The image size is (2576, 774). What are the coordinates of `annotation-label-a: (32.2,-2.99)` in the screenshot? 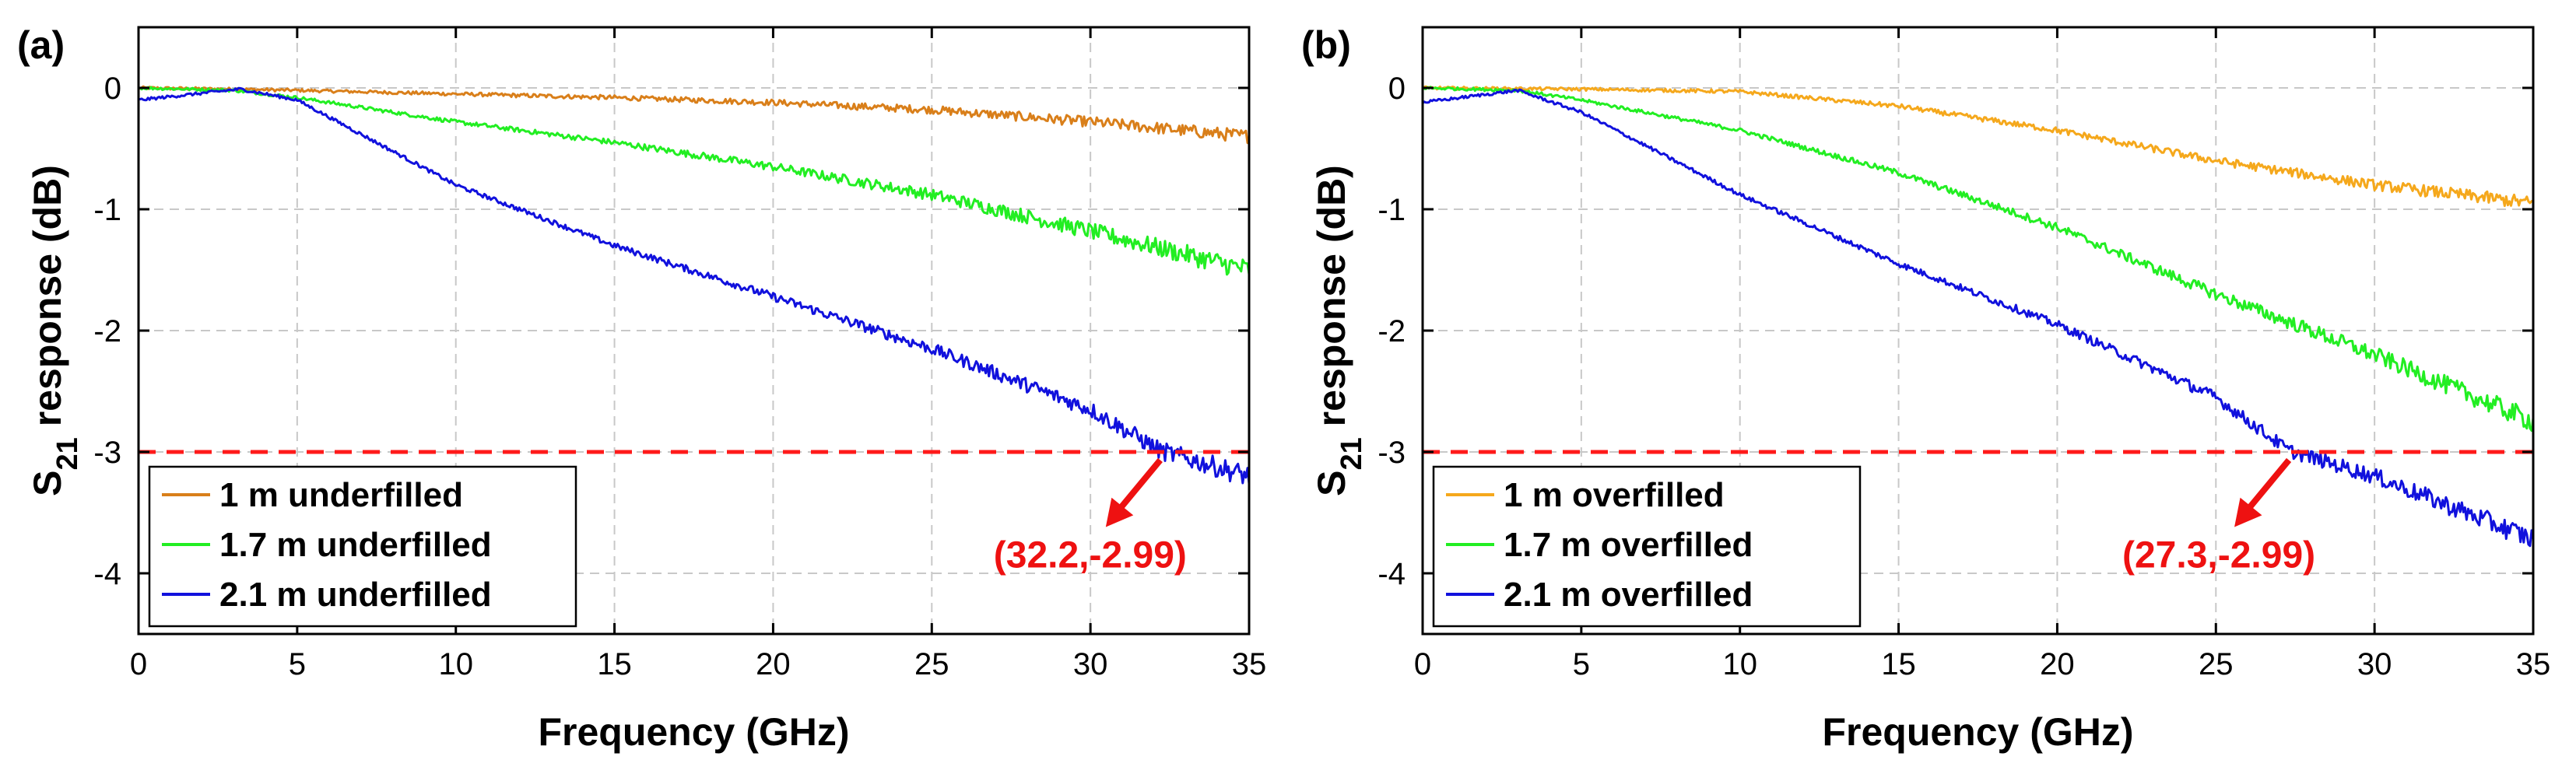 It's located at (1091, 555).